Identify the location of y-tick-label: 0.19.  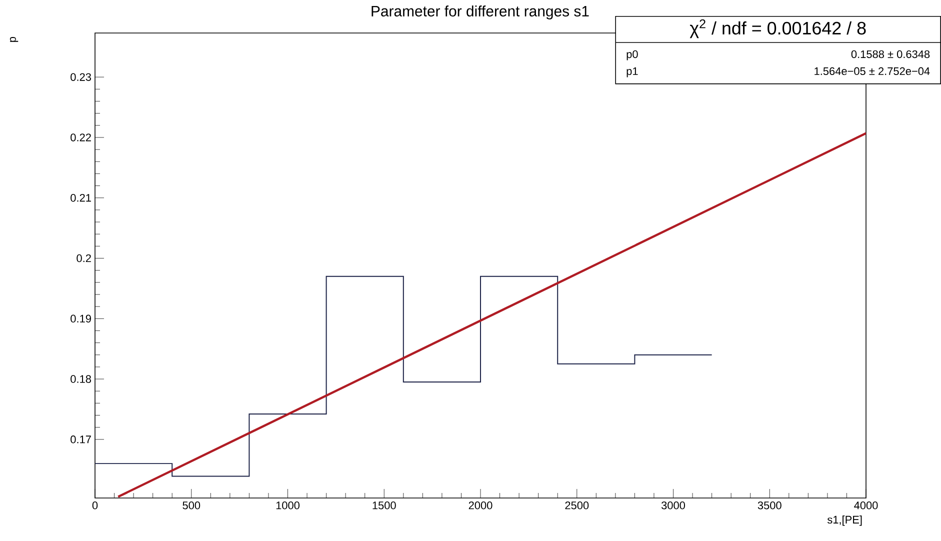
(80, 318).